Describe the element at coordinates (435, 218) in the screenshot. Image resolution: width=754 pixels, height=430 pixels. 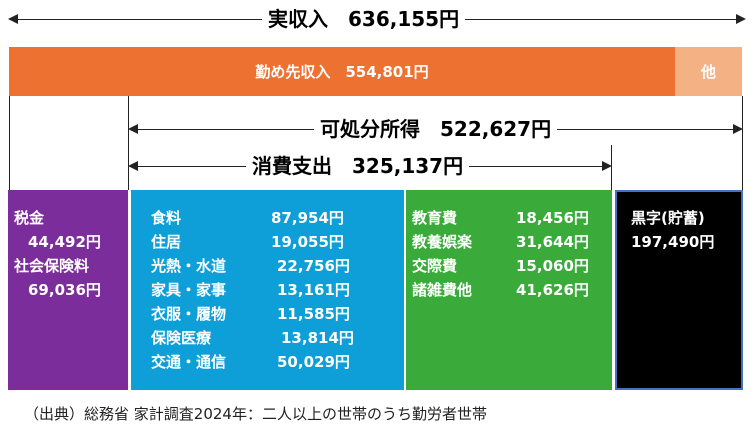
I see `spending-b-name: 教育費` at that location.